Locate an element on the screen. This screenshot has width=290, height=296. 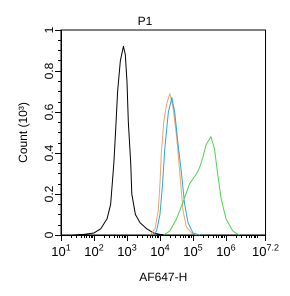
chart-title: P1 is located at coordinates (145, 21).